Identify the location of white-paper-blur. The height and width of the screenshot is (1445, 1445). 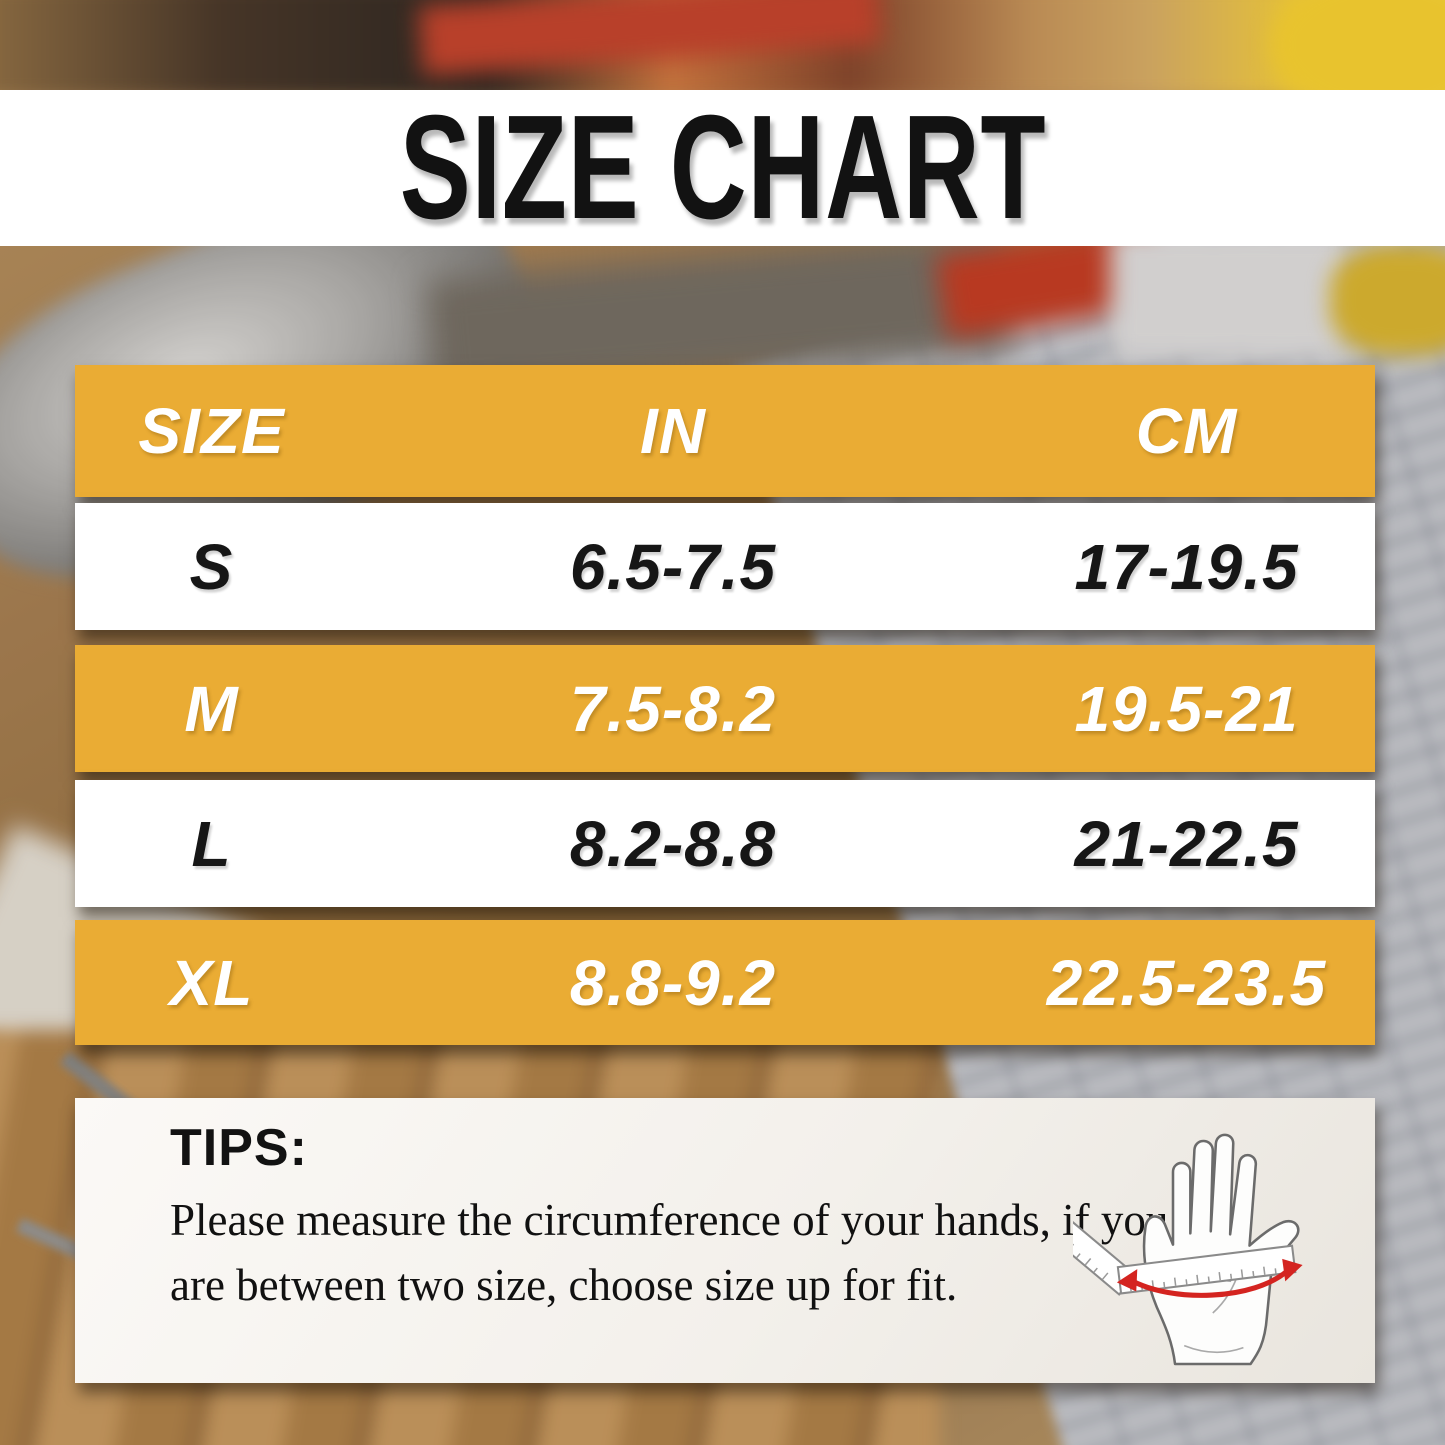
(1230, 295).